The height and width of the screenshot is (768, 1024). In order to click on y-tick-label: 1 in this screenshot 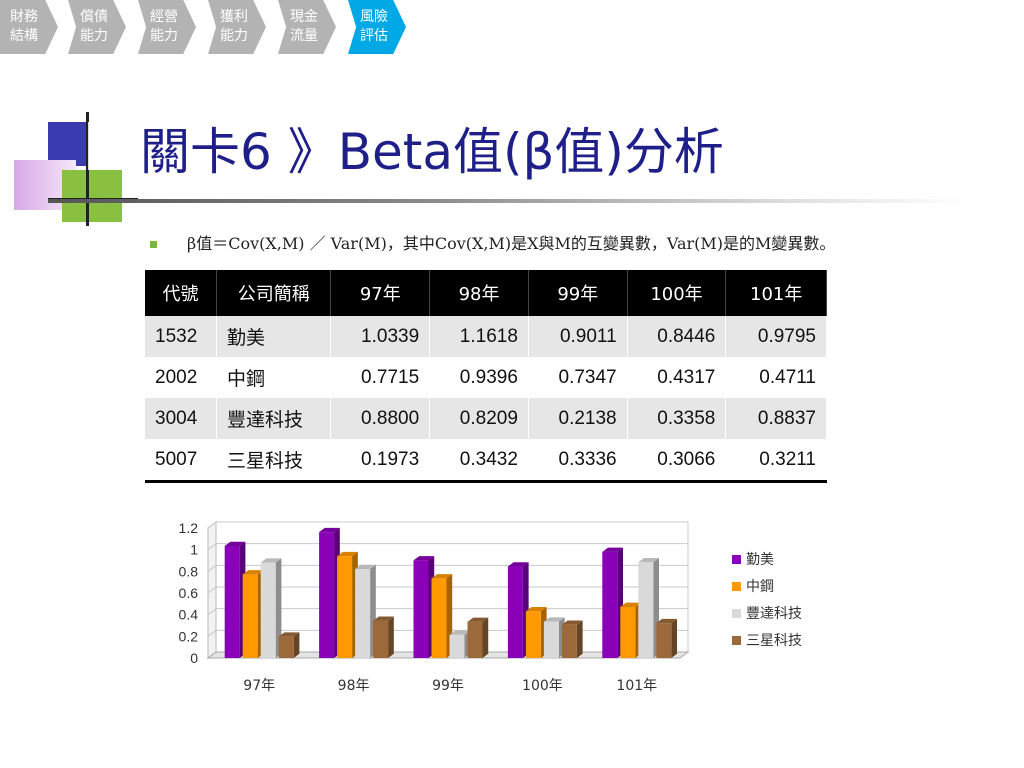, I will do `click(194, 550)`.